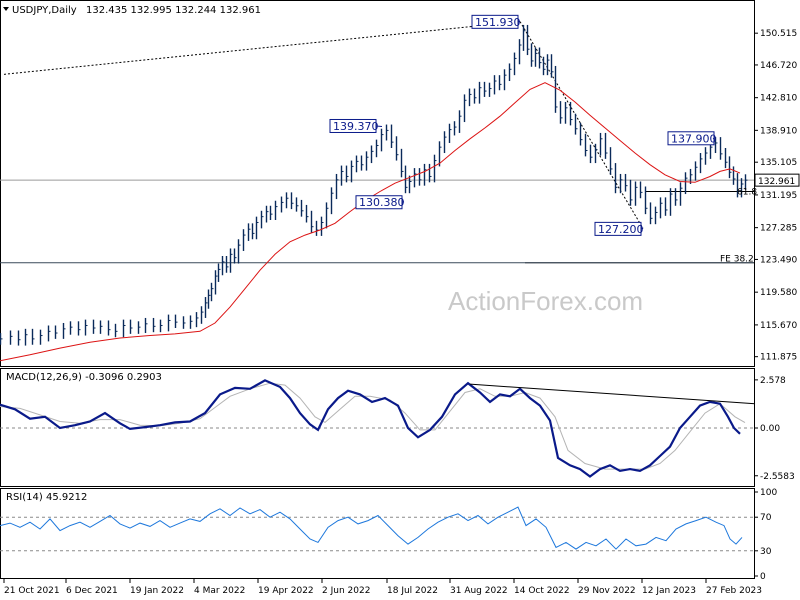 The width and height of the screenshot is (800, 600). What do you see at coordinates (778, 229) in the screenshot?
I see `price-ytick-label: 127.285` at bounding box center [778, 229].